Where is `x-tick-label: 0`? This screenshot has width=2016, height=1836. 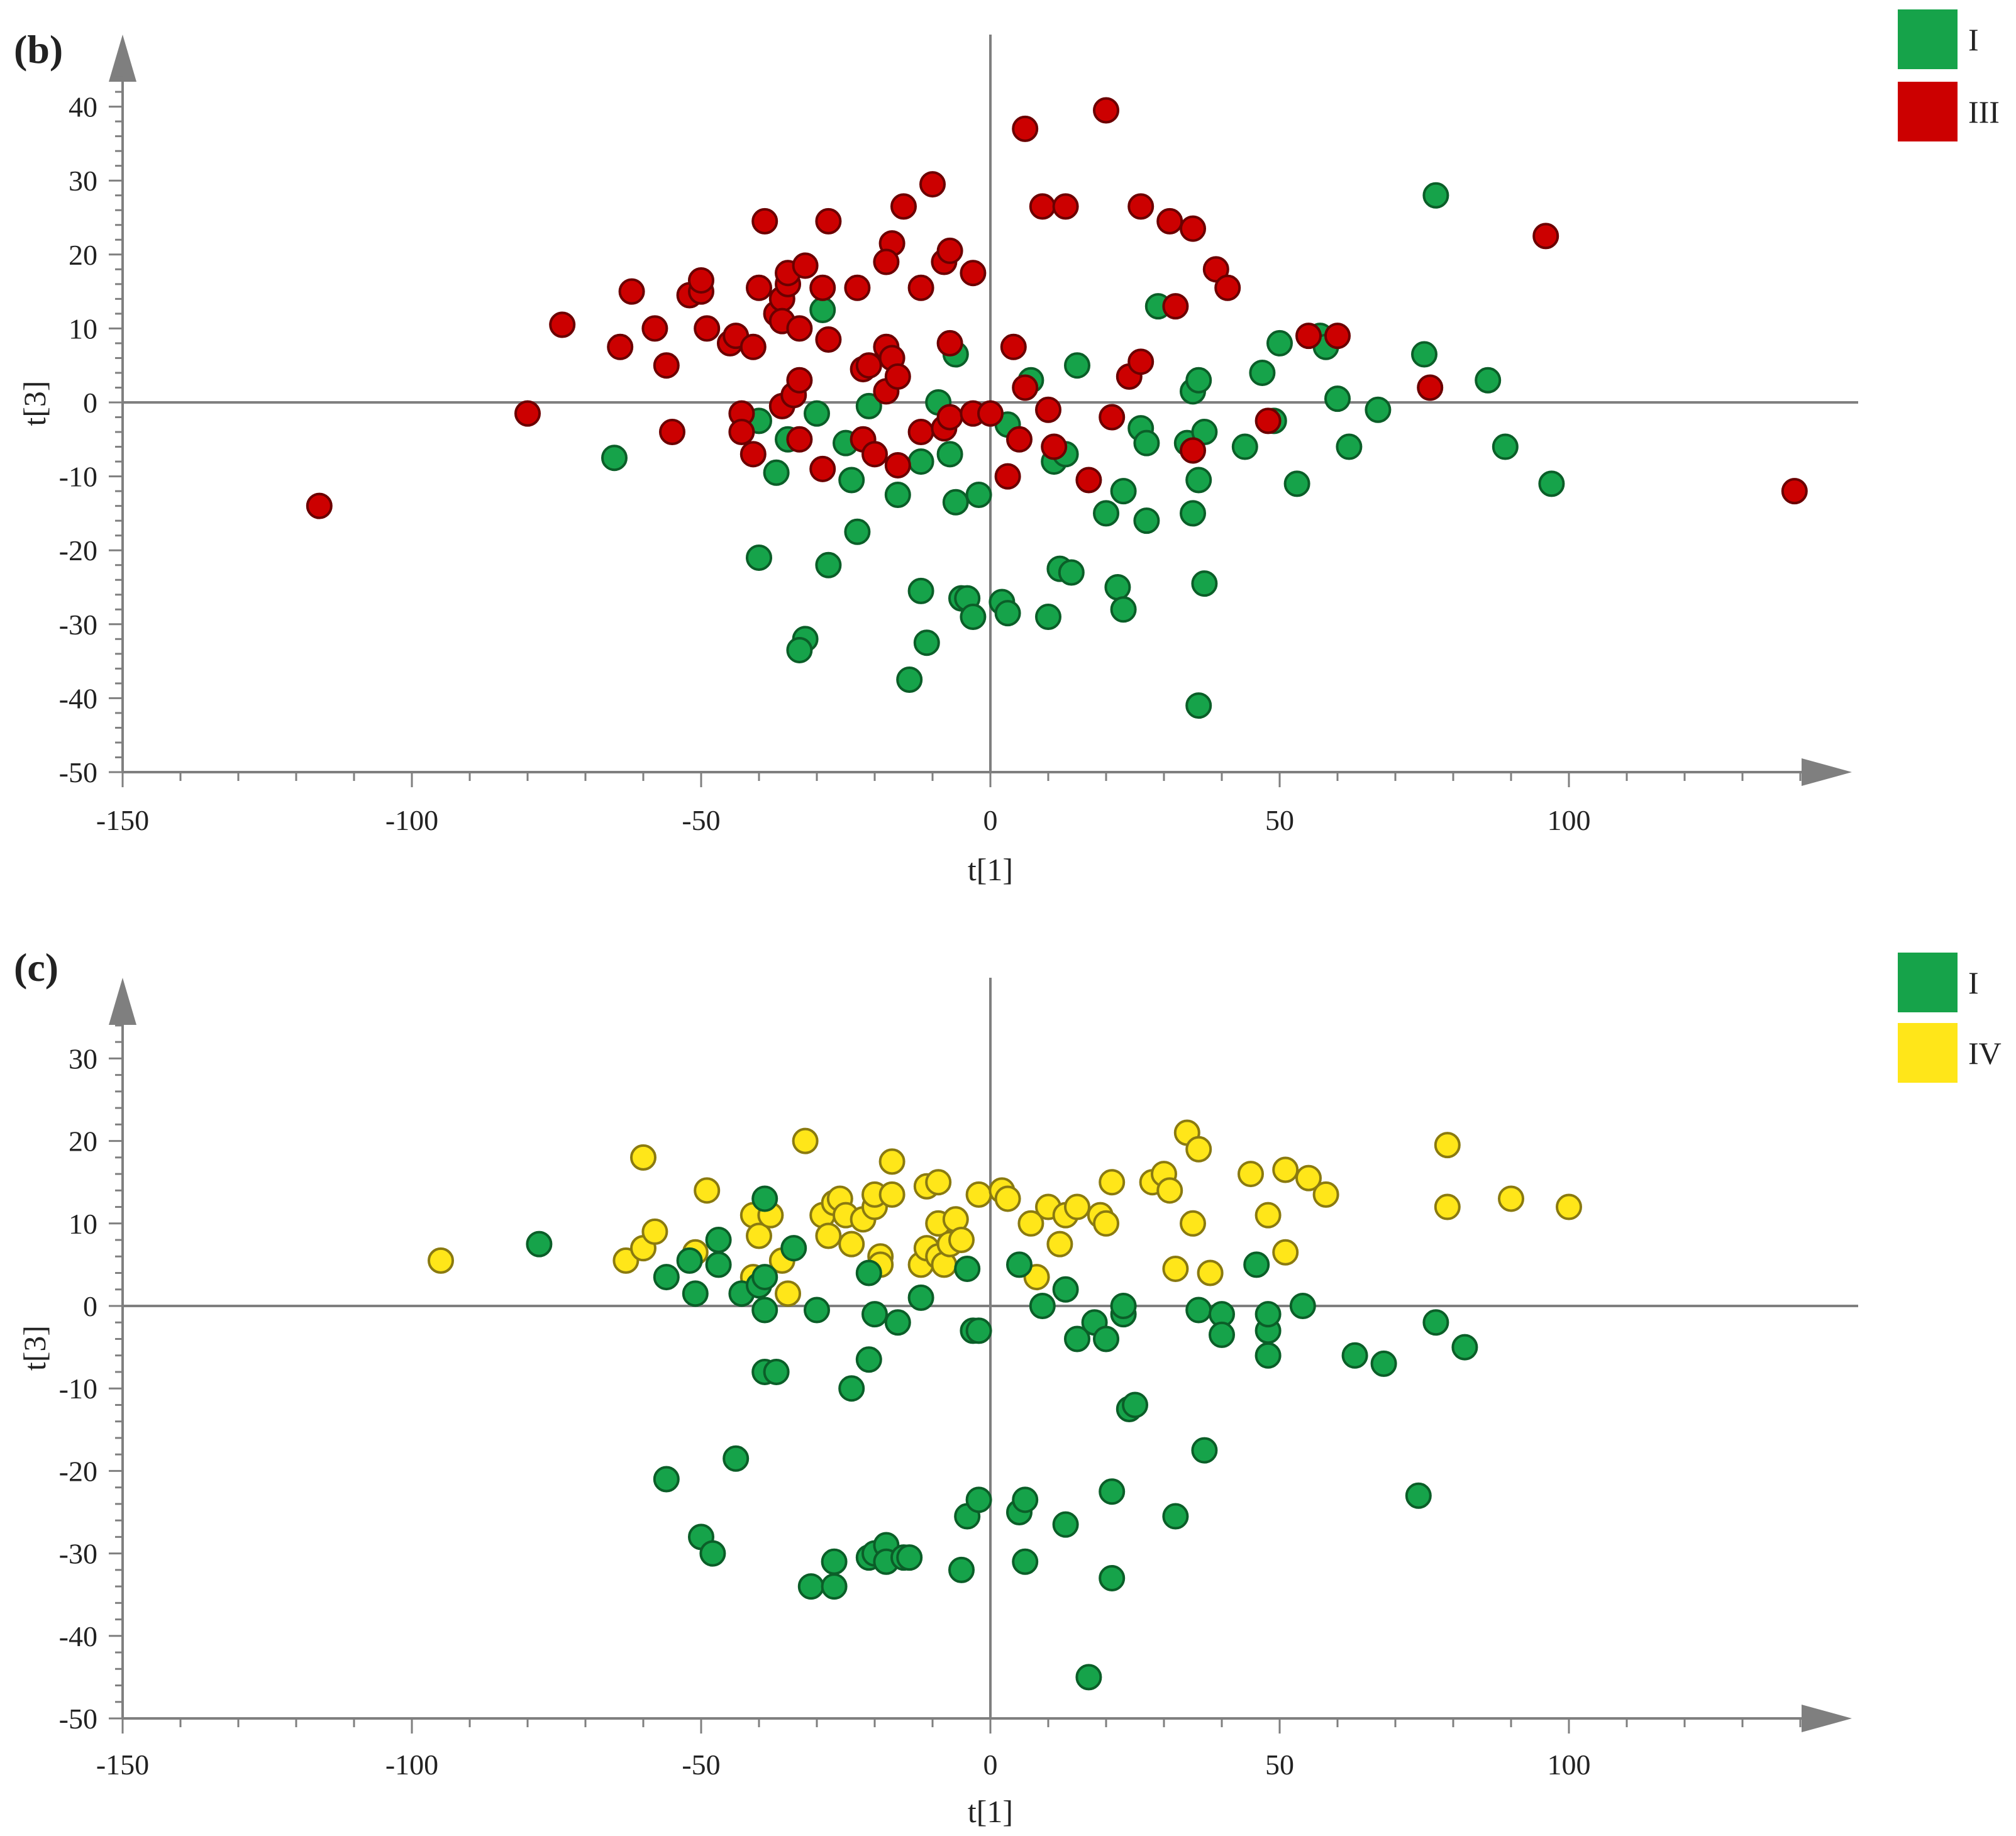
x-tick-label: 0 is located at coordinates (990, 1765).